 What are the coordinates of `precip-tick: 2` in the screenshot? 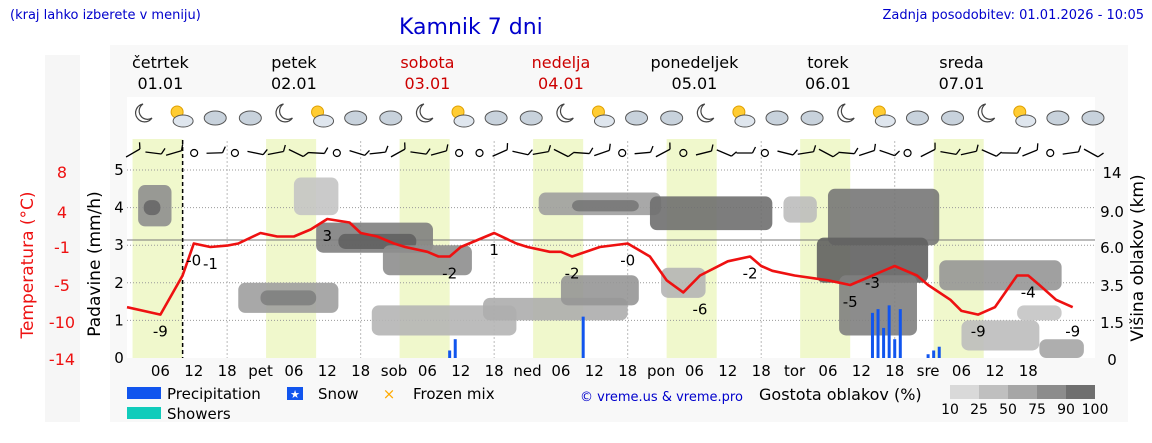 It's located at (119, 283).